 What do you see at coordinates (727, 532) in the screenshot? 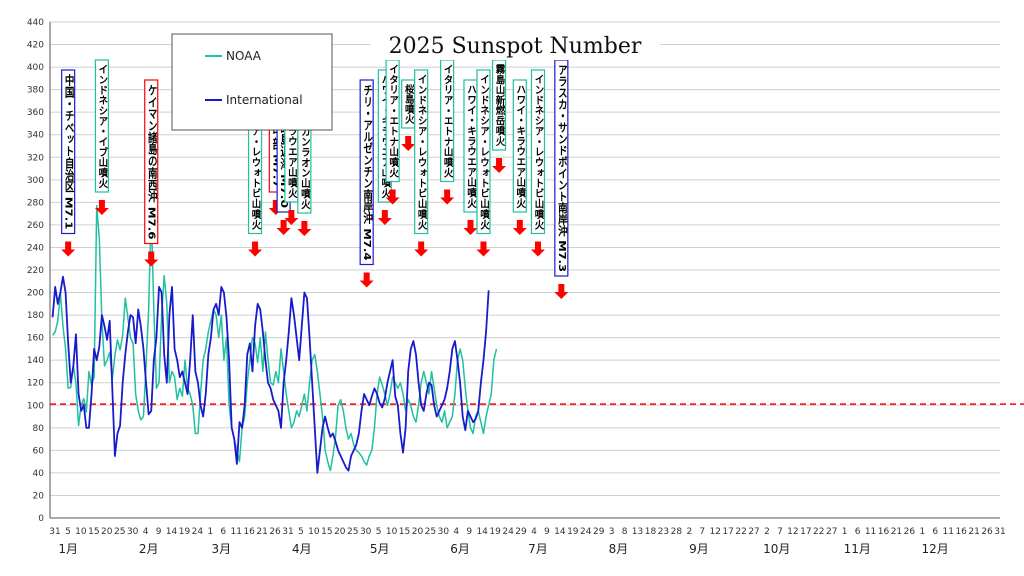
I see `x-tick-label: 17` at bounding box center [727, 532].